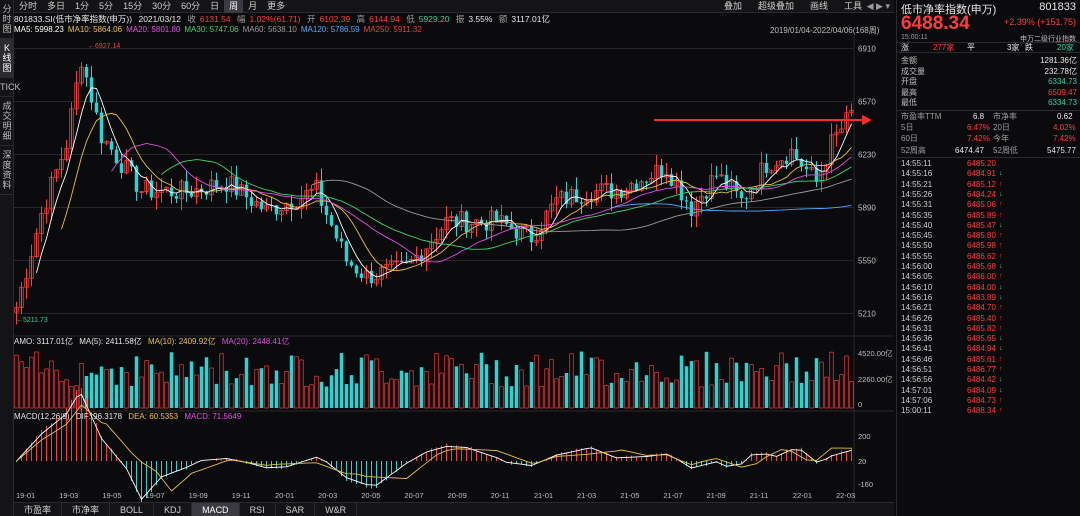  I want to click on tick-row: 15:00:11 6488.34 ↑, so click(988, 410).